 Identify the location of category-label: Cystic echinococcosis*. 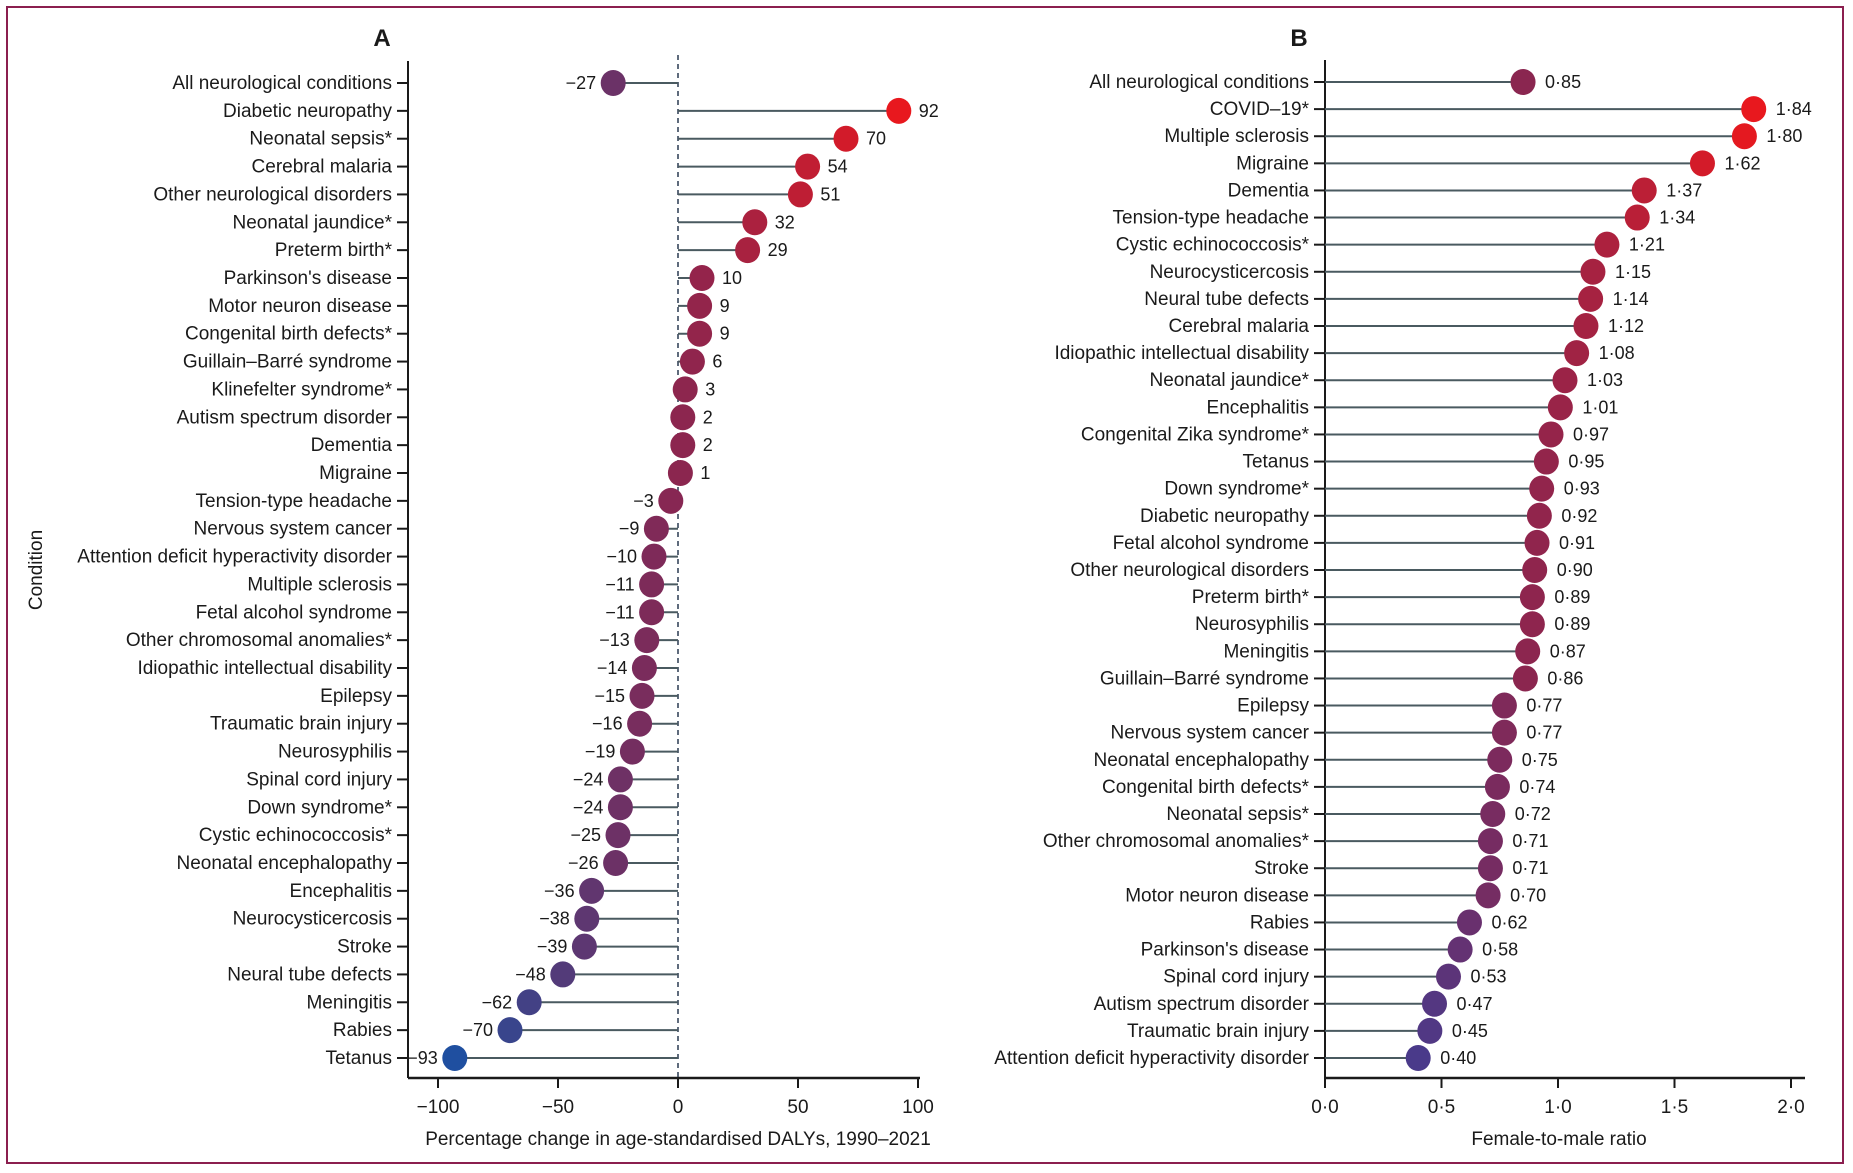
(296, 835).